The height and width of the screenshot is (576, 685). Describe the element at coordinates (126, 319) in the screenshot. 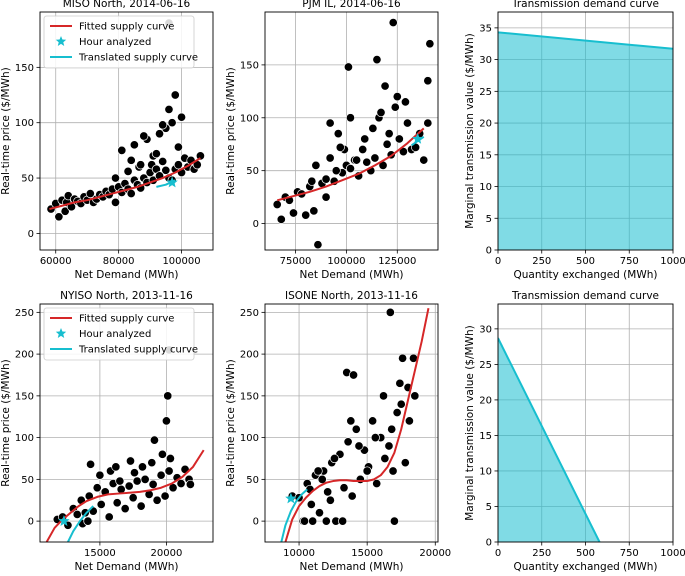

I see `legend-label: Fitted supply curve` at that location.